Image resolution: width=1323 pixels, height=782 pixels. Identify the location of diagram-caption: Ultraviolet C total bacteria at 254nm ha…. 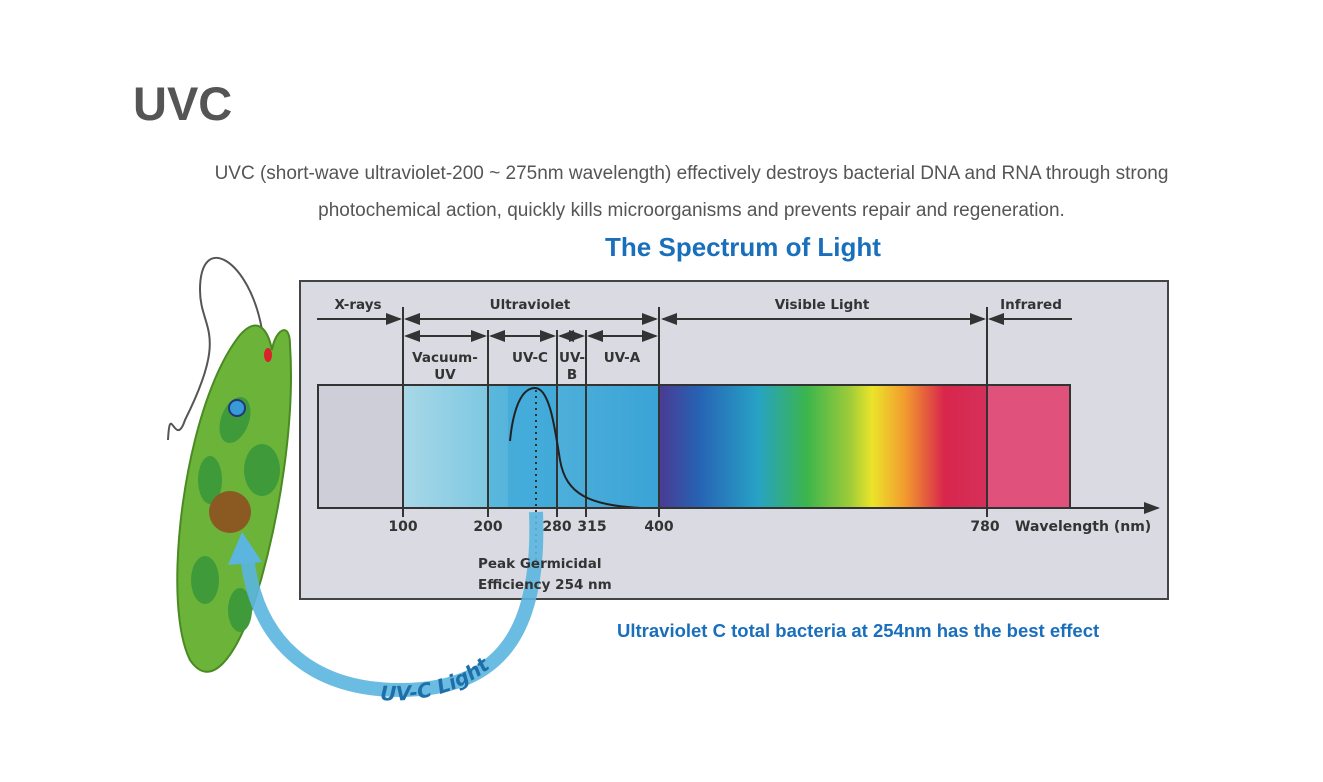
(858, 630).